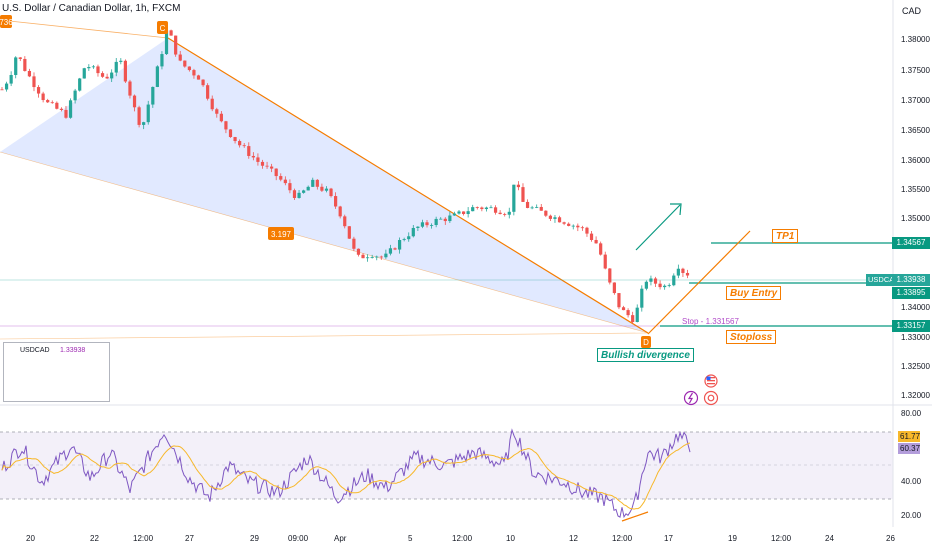 The height and width of the screenshot is (550, 932). Describe the element at coordinates (915, 160) in the screenshot. I see `price-tick: 1.36000` at that location.